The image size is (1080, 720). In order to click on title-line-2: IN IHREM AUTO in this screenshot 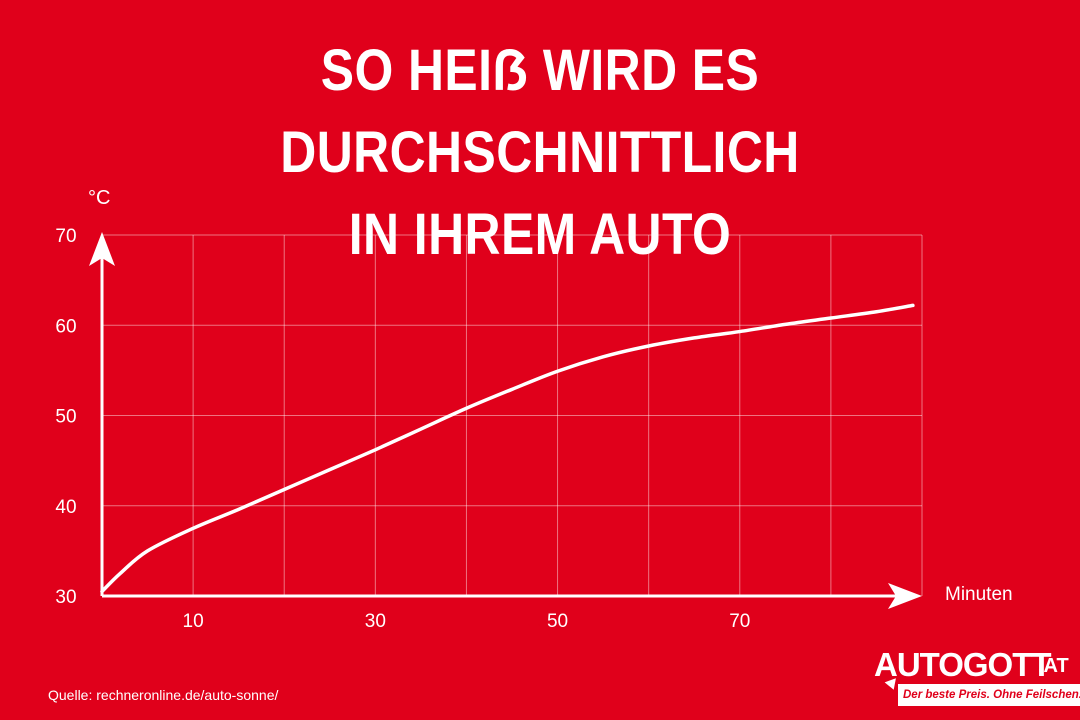, I will do `click(540, 234)`.